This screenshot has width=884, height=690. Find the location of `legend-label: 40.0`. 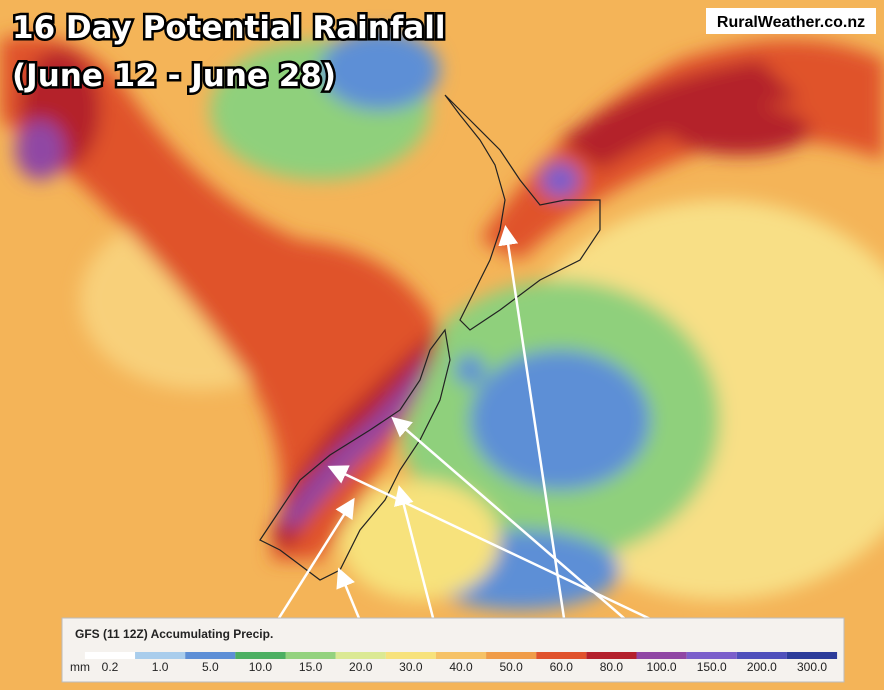

legend-label: 40.0 is located at coordinates (461, 667).